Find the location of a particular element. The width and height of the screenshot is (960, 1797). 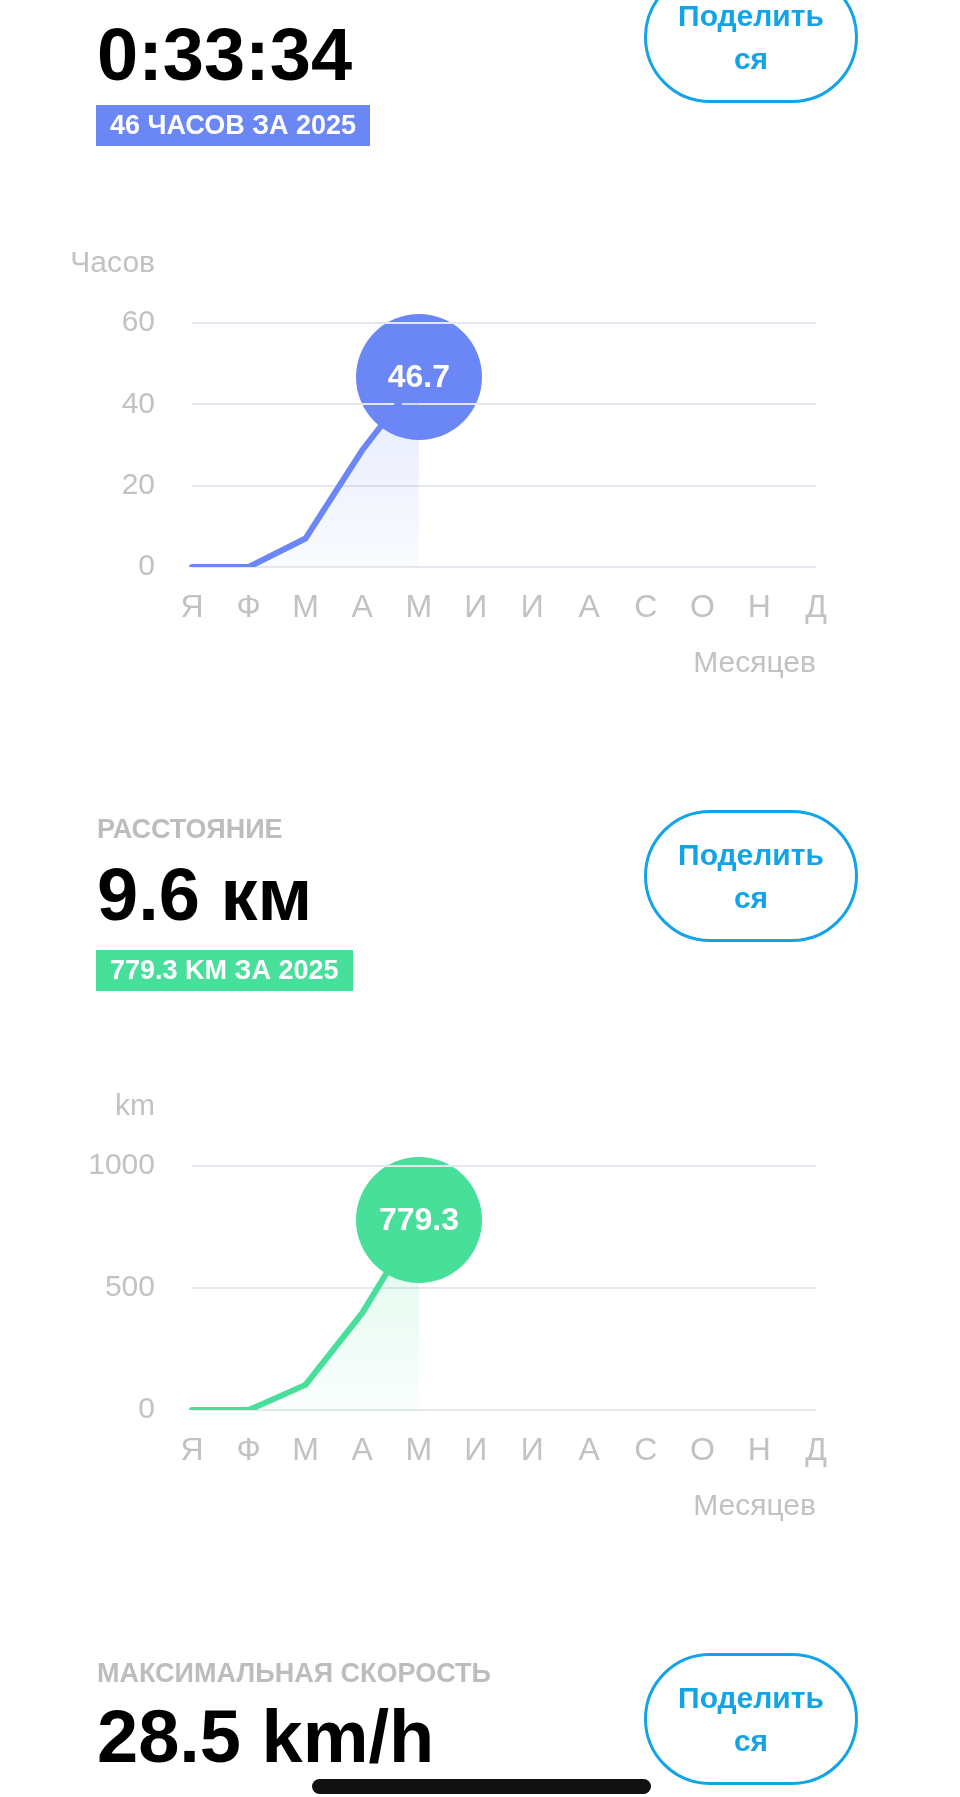

text: 9.6 км is located at coordinates (205, 894).